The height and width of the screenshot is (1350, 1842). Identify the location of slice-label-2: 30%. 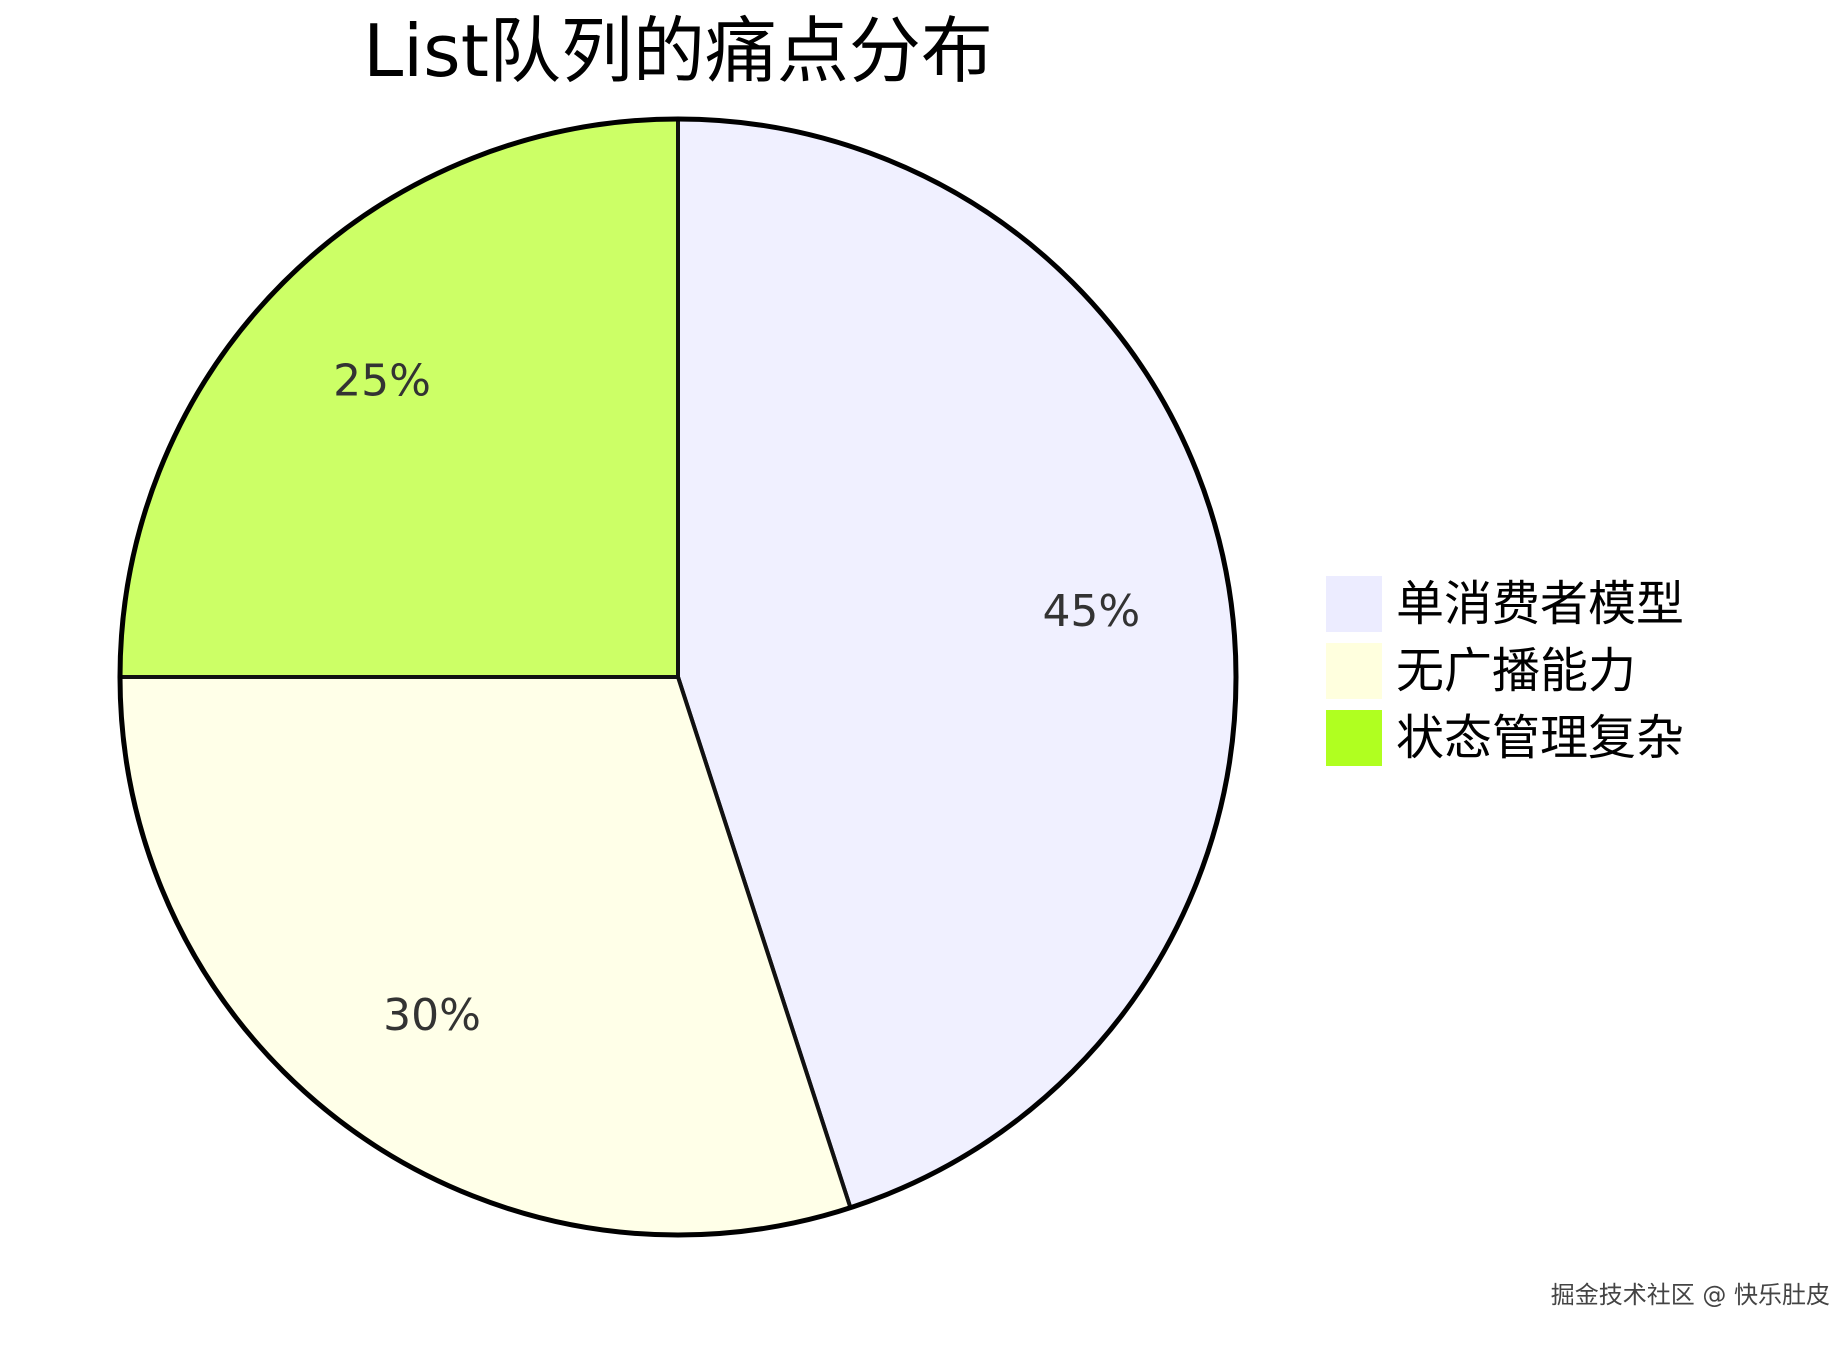
(432, 1015).